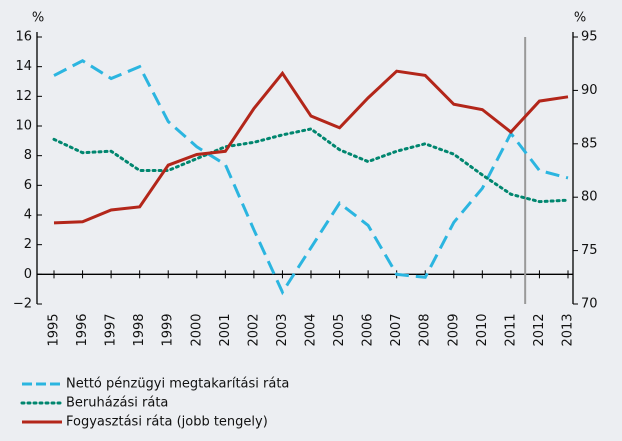 The width and height of the screenshot is (622, 441). I want to click on legend-label: Nettó pénzügyi megtakarítási ráta, so click(177, 384).